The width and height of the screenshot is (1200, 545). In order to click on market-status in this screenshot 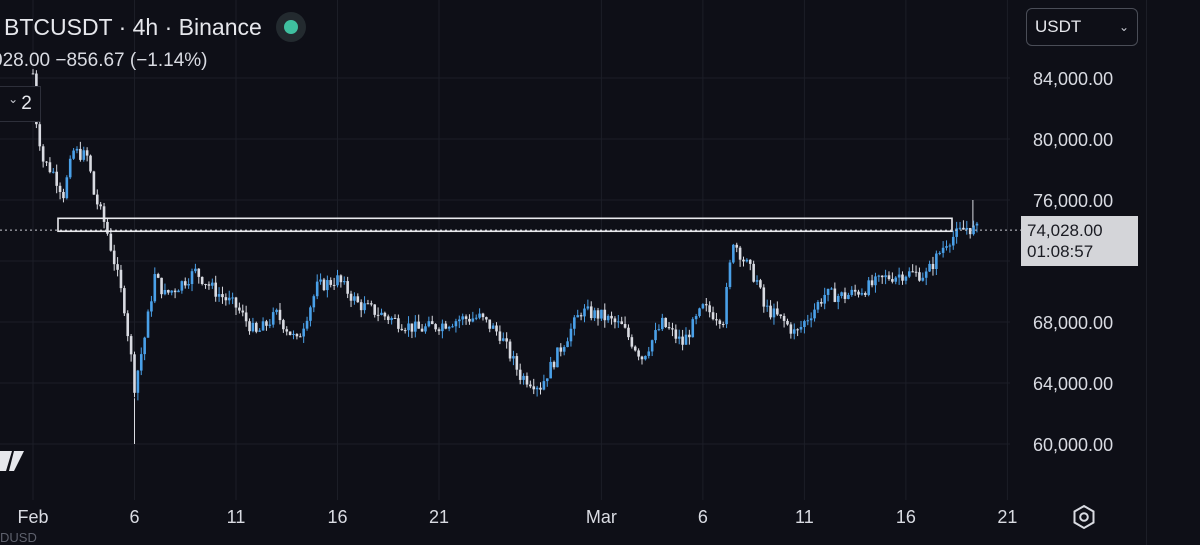, I will do `click(290, 27)`.